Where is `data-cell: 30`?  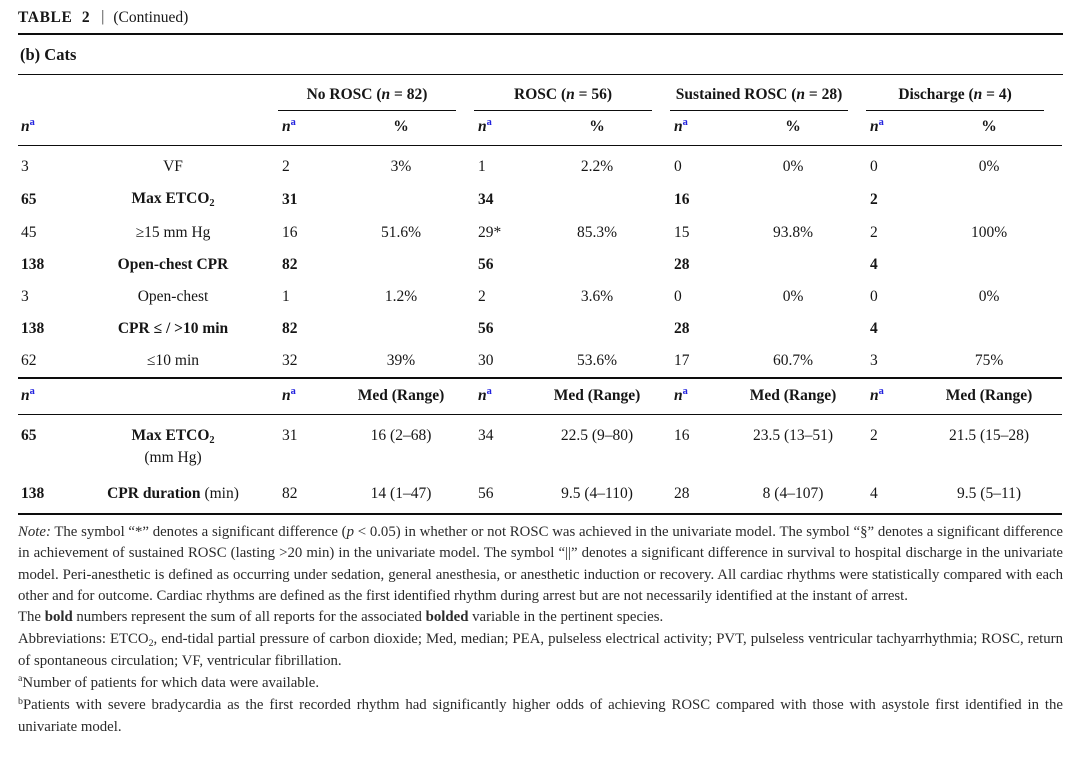 data-cell: 30 is located at coordinates (486, 360).